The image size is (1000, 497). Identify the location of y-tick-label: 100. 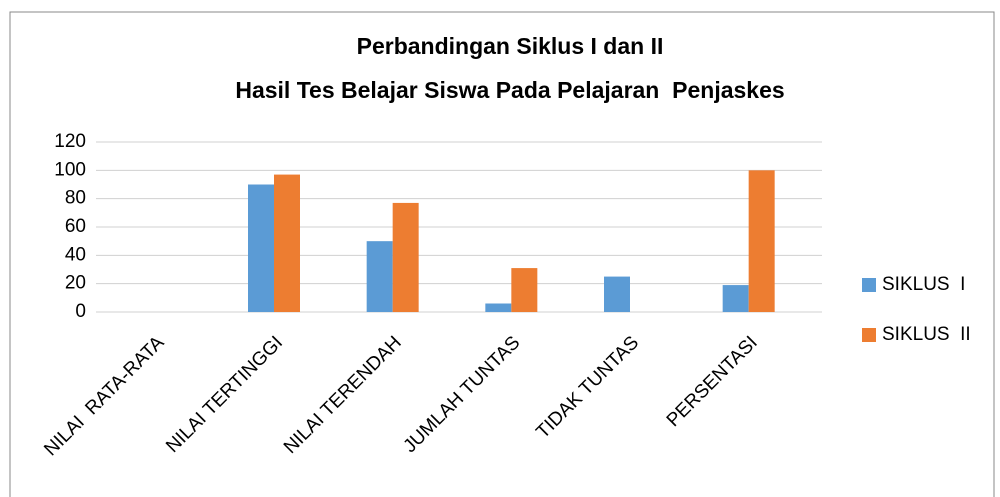
(70, 169).